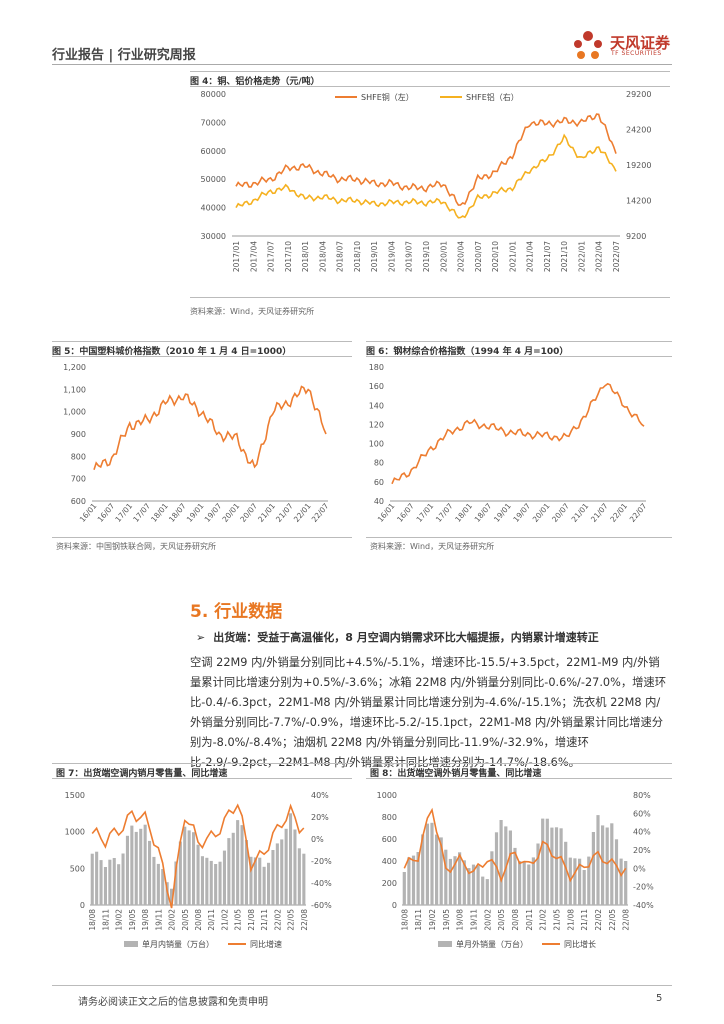 The image size is (724, 1024). Describe the element at coordinates (213, 512) in the screenshot. I see `fig5-x-tick: 19/07` at that location.